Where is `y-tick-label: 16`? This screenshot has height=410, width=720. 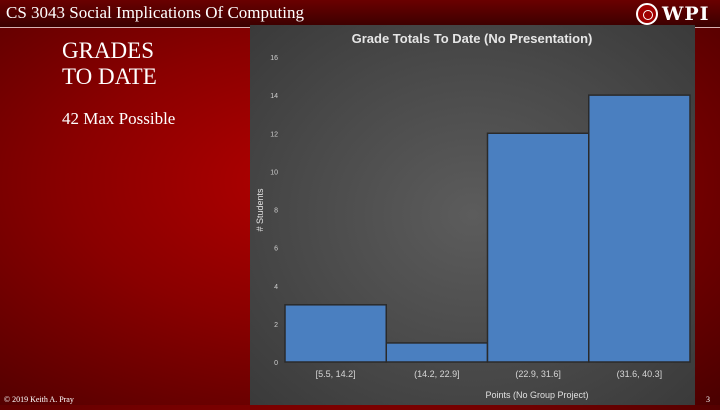
y-tick-label: 16 is located at coordinates (274, 58).